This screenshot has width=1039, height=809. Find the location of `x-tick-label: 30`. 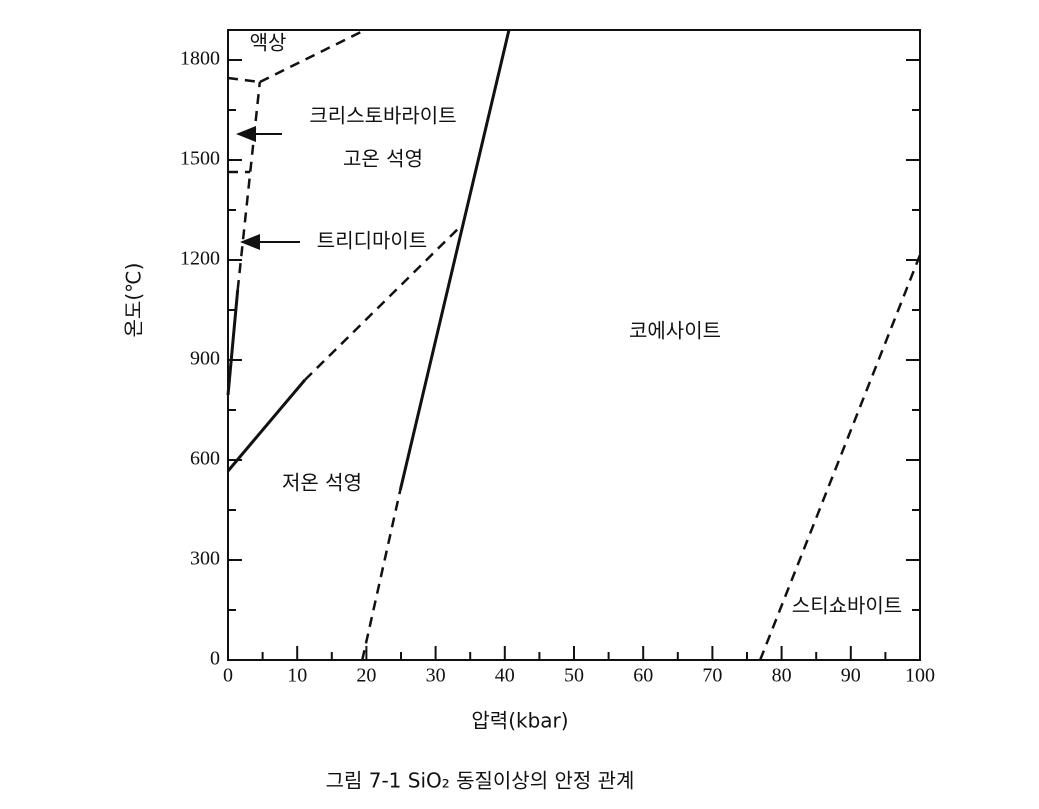

x-tick-label: 30 is located at coordinates (436, 676).